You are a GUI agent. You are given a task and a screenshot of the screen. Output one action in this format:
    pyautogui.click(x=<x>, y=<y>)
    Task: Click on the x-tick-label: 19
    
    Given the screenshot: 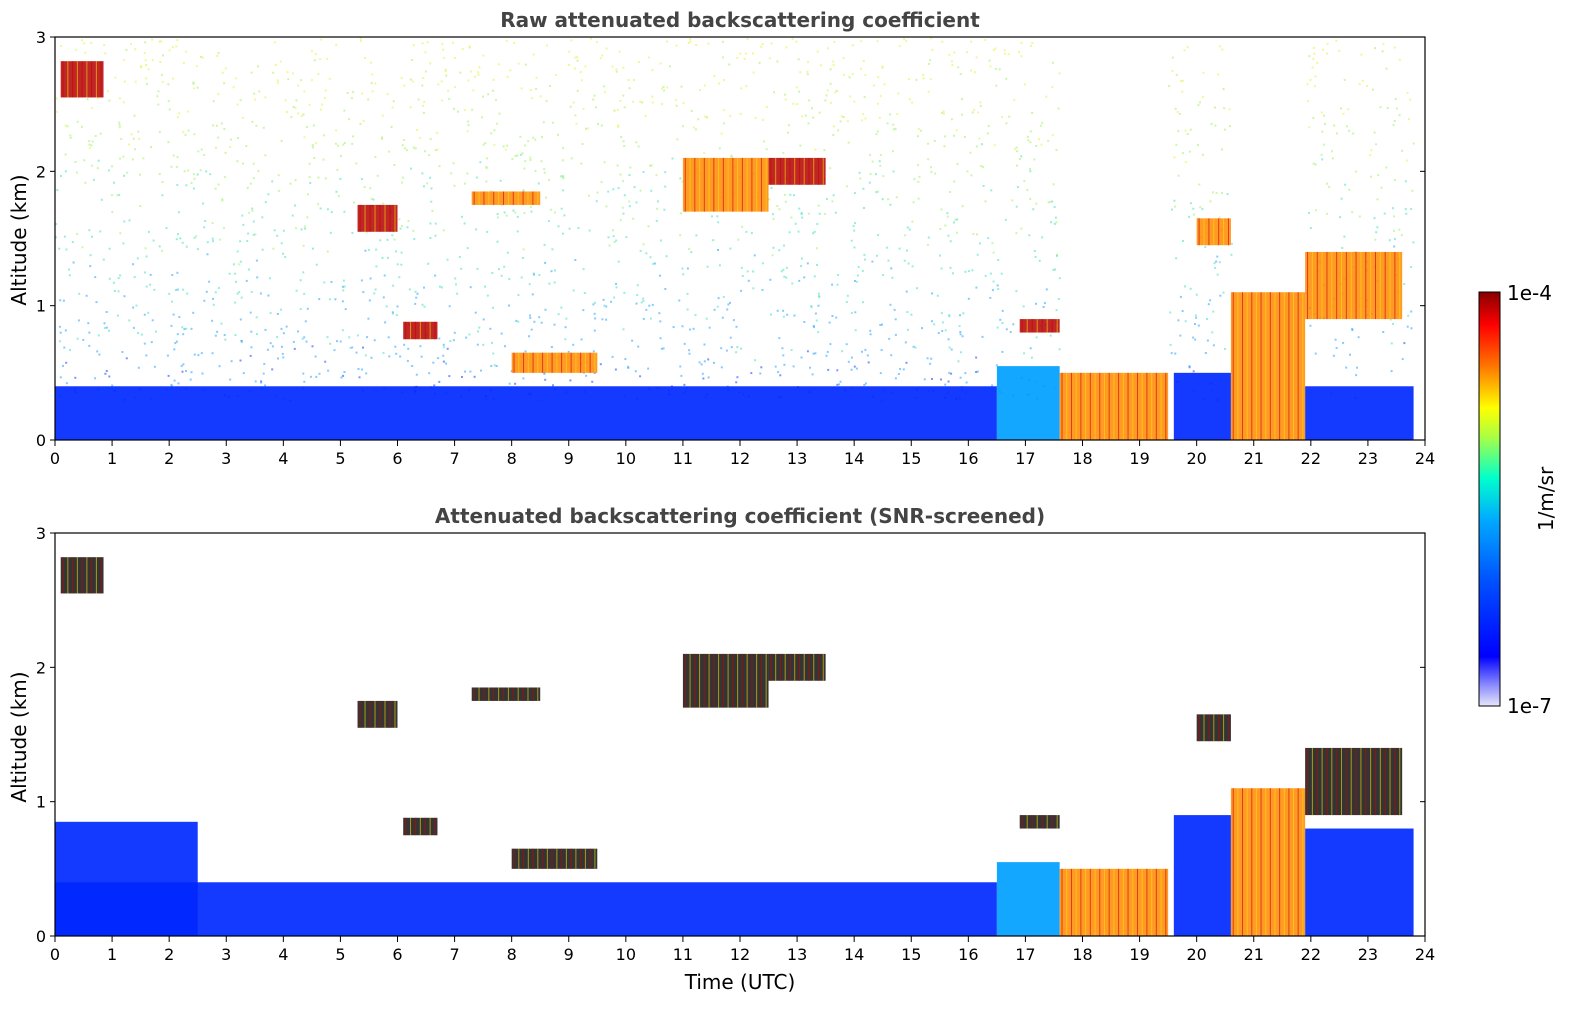 What is the action you would take?
    pyautogui.click(x=1139, y=954)
    